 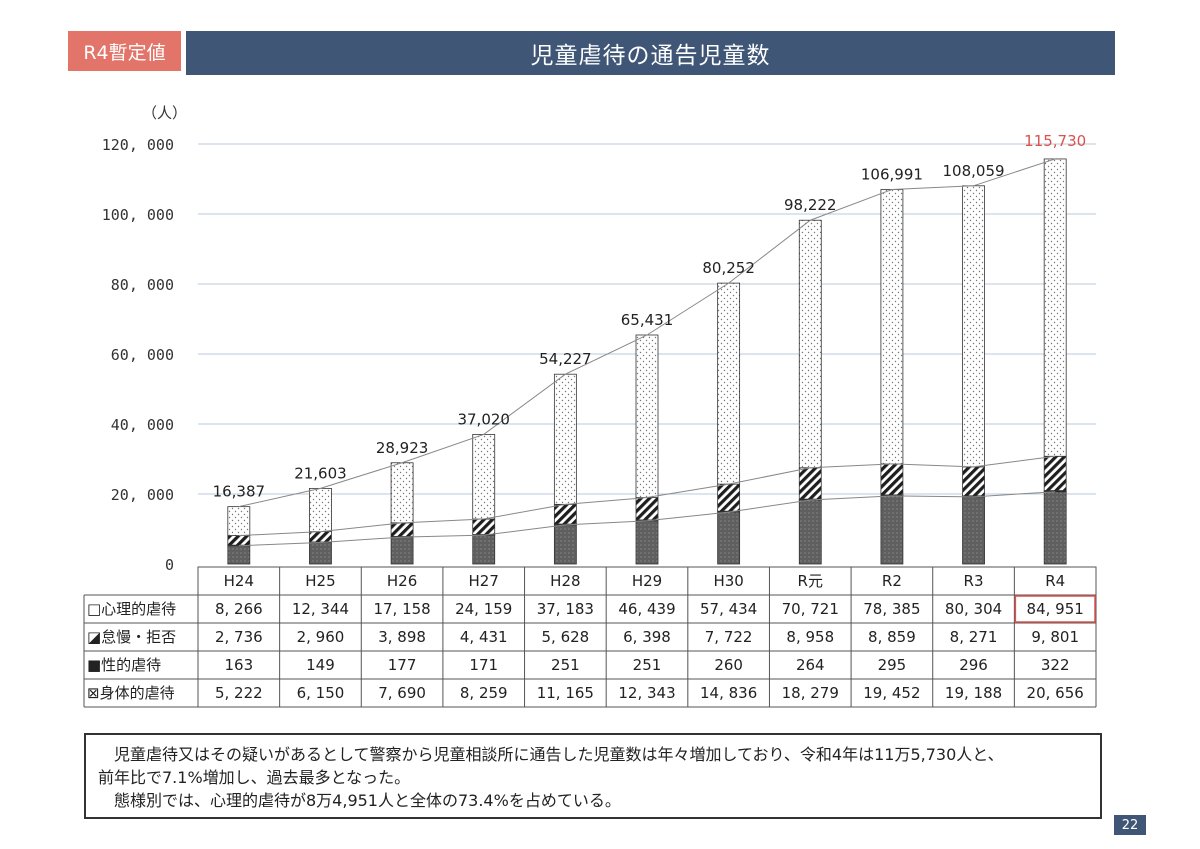 What do you see at coordinates (402, 448) in the screenshot?
I see `total-data-label: 28,923` at bounding box center [402, 448].